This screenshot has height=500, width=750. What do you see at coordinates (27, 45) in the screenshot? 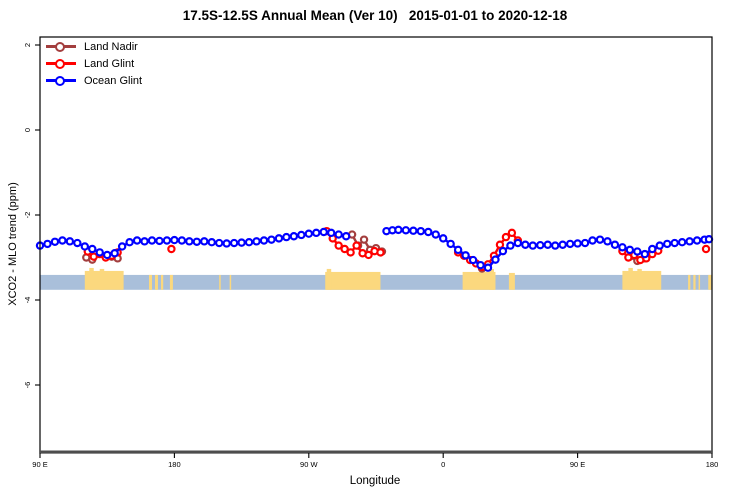
I see `y-tick-label: 2` at bounding box center [27, 45].